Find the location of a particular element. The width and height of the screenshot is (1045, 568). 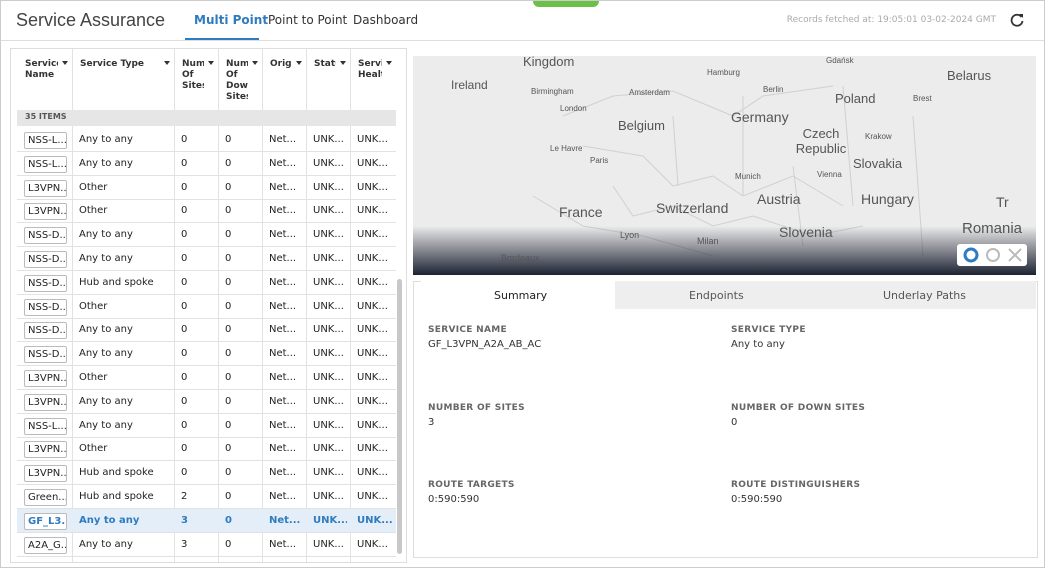

detail-tab: Summary is located at coordinates (521, 295).